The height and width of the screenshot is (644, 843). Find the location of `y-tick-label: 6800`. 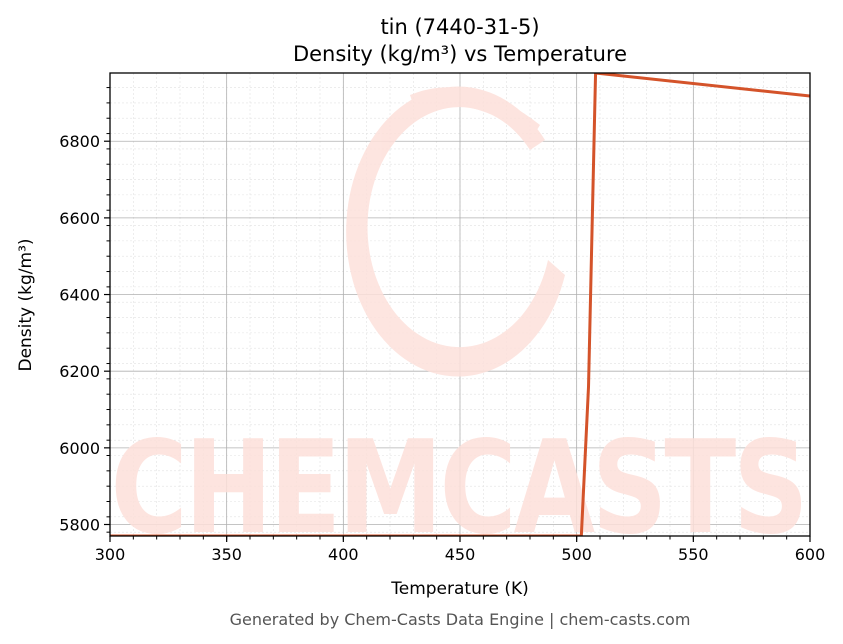

y-tick-label: 6800 is located at coordinates (79, 141).